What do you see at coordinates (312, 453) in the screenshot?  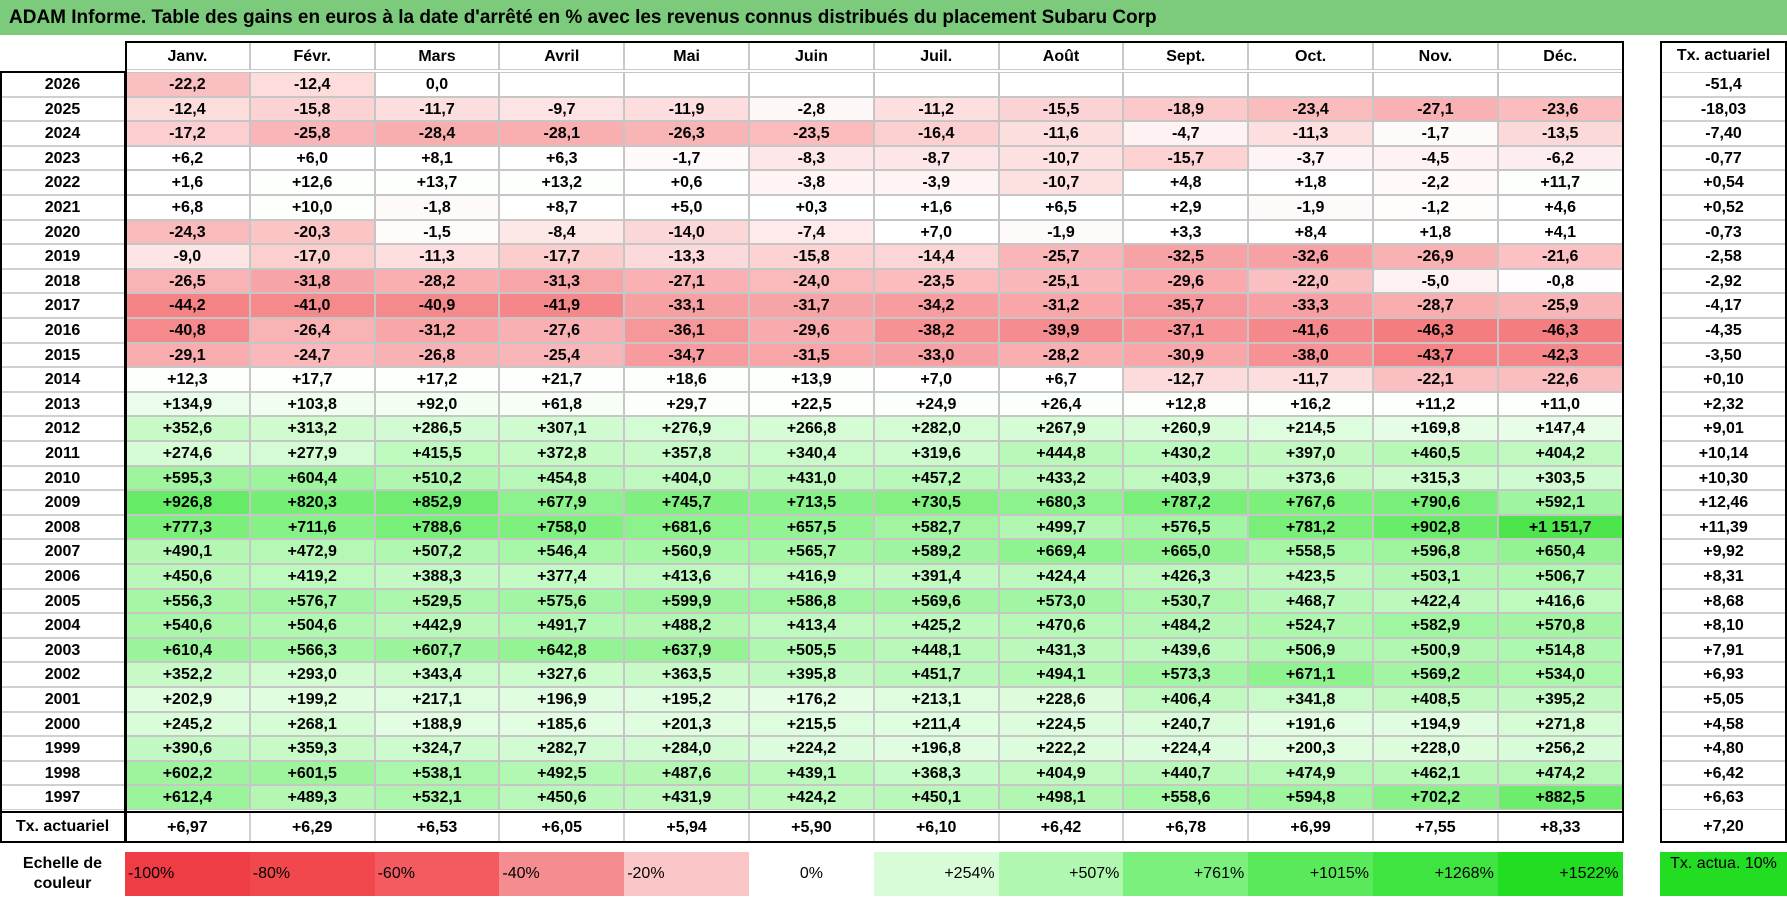 I see `heat-cell: +277,9` at bounding box center [312, 453].